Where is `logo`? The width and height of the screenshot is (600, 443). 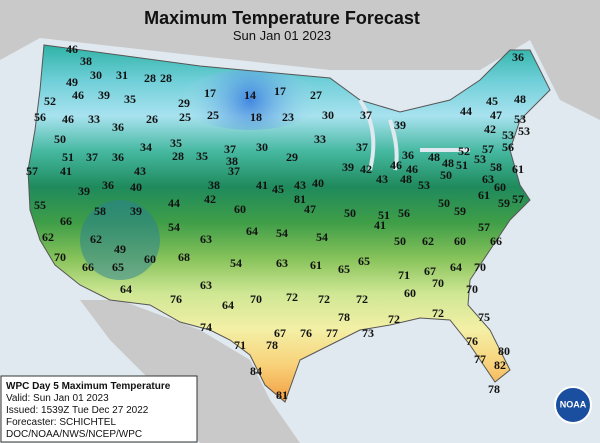
logo is located at coordinates (573, 405).